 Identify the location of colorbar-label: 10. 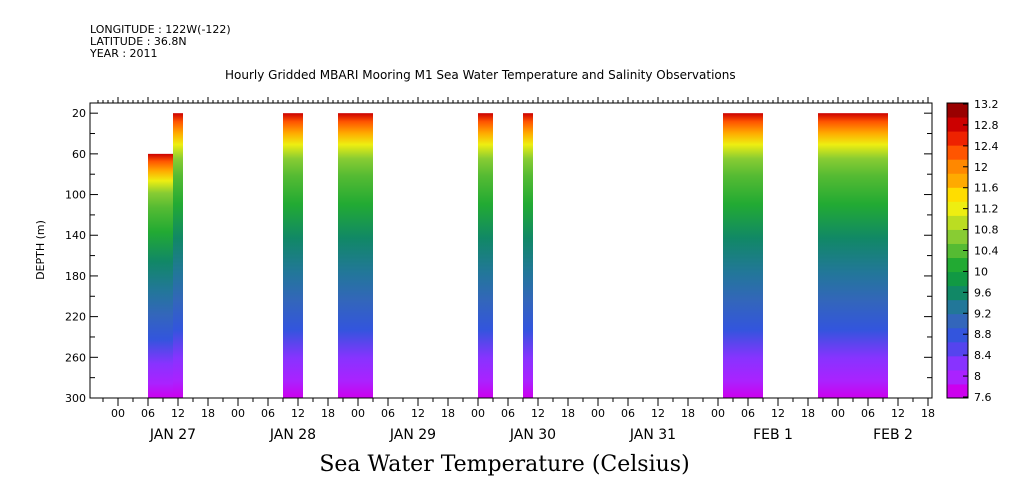
(981, 271).